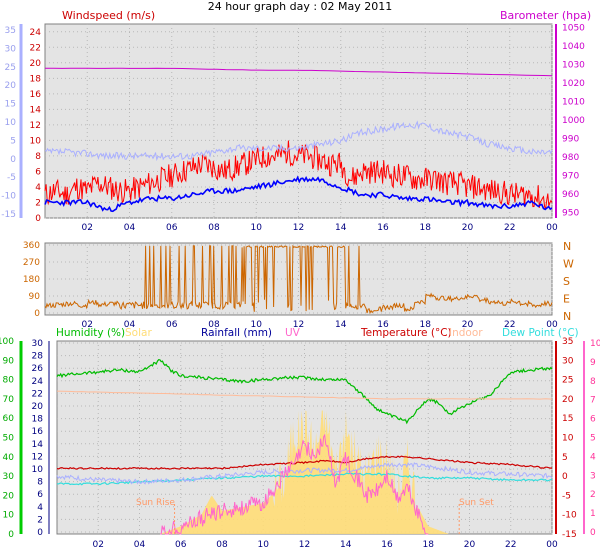  What do you see at coordinates (593, 533) in the screenshot?
I see `uv-tick: 0` at bounding box center [593, 533].